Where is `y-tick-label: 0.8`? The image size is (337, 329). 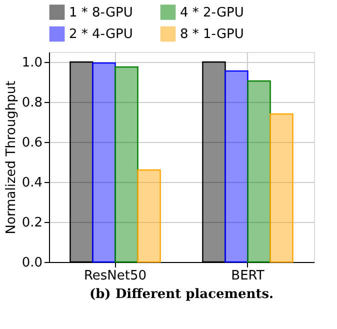 y-tick-label: 0.8 is located at coordinates (32, 103).